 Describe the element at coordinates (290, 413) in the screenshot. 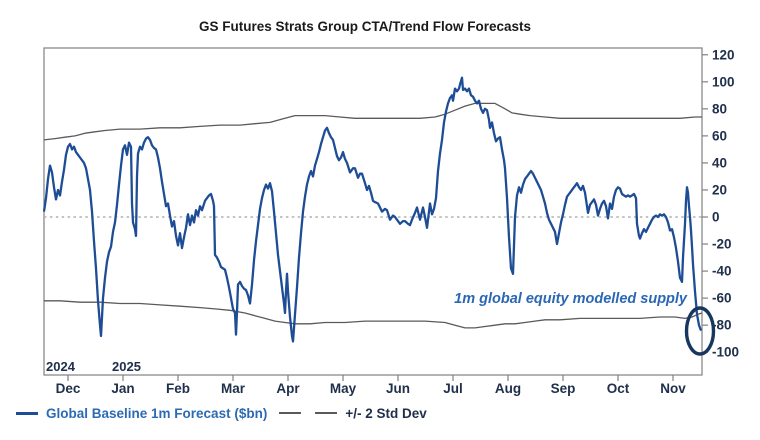

I see `legend-stddev-line-sample-upper` at that location.